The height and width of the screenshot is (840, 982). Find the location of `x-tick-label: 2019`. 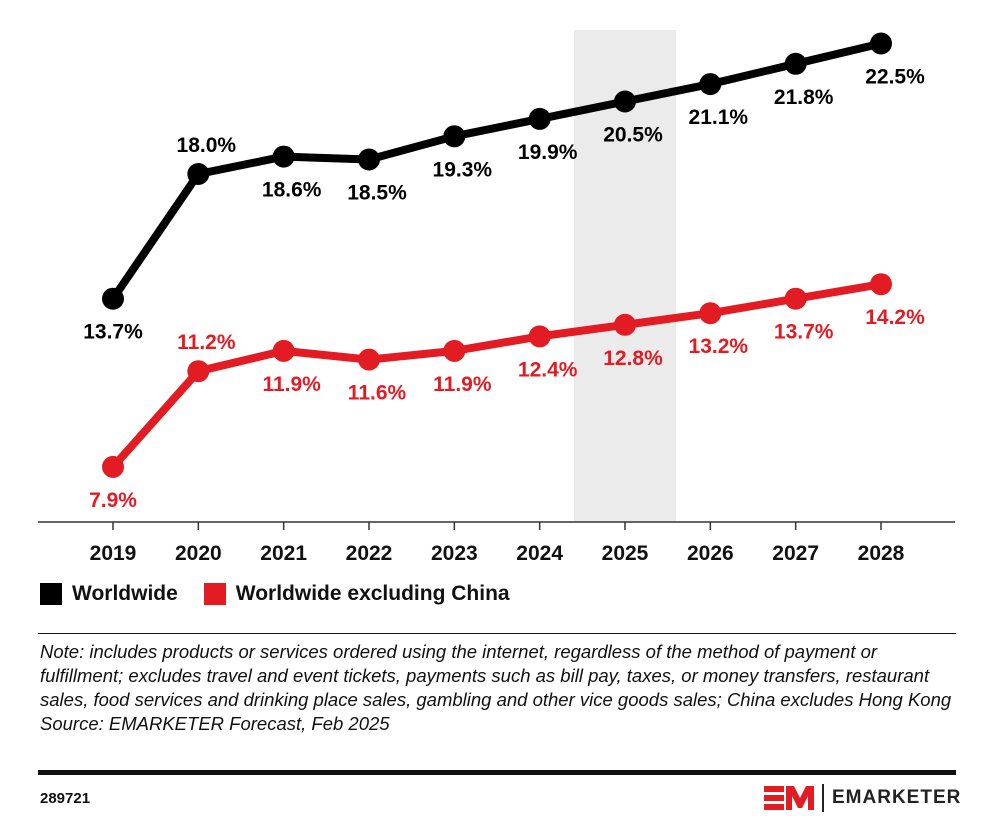

x-tick-label: 2019 is located at coordinates (113, 553).